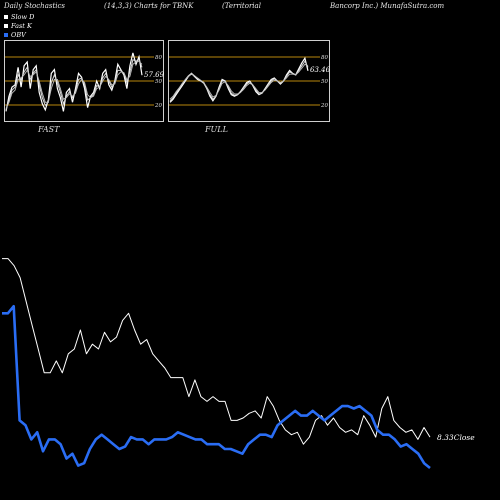 The height and width of the screenshot is (500, 500). What do you see at coordinates (324, 58) in the screenshot?
I see `full-level-label-80: 80` at bounding box center [324, 58].